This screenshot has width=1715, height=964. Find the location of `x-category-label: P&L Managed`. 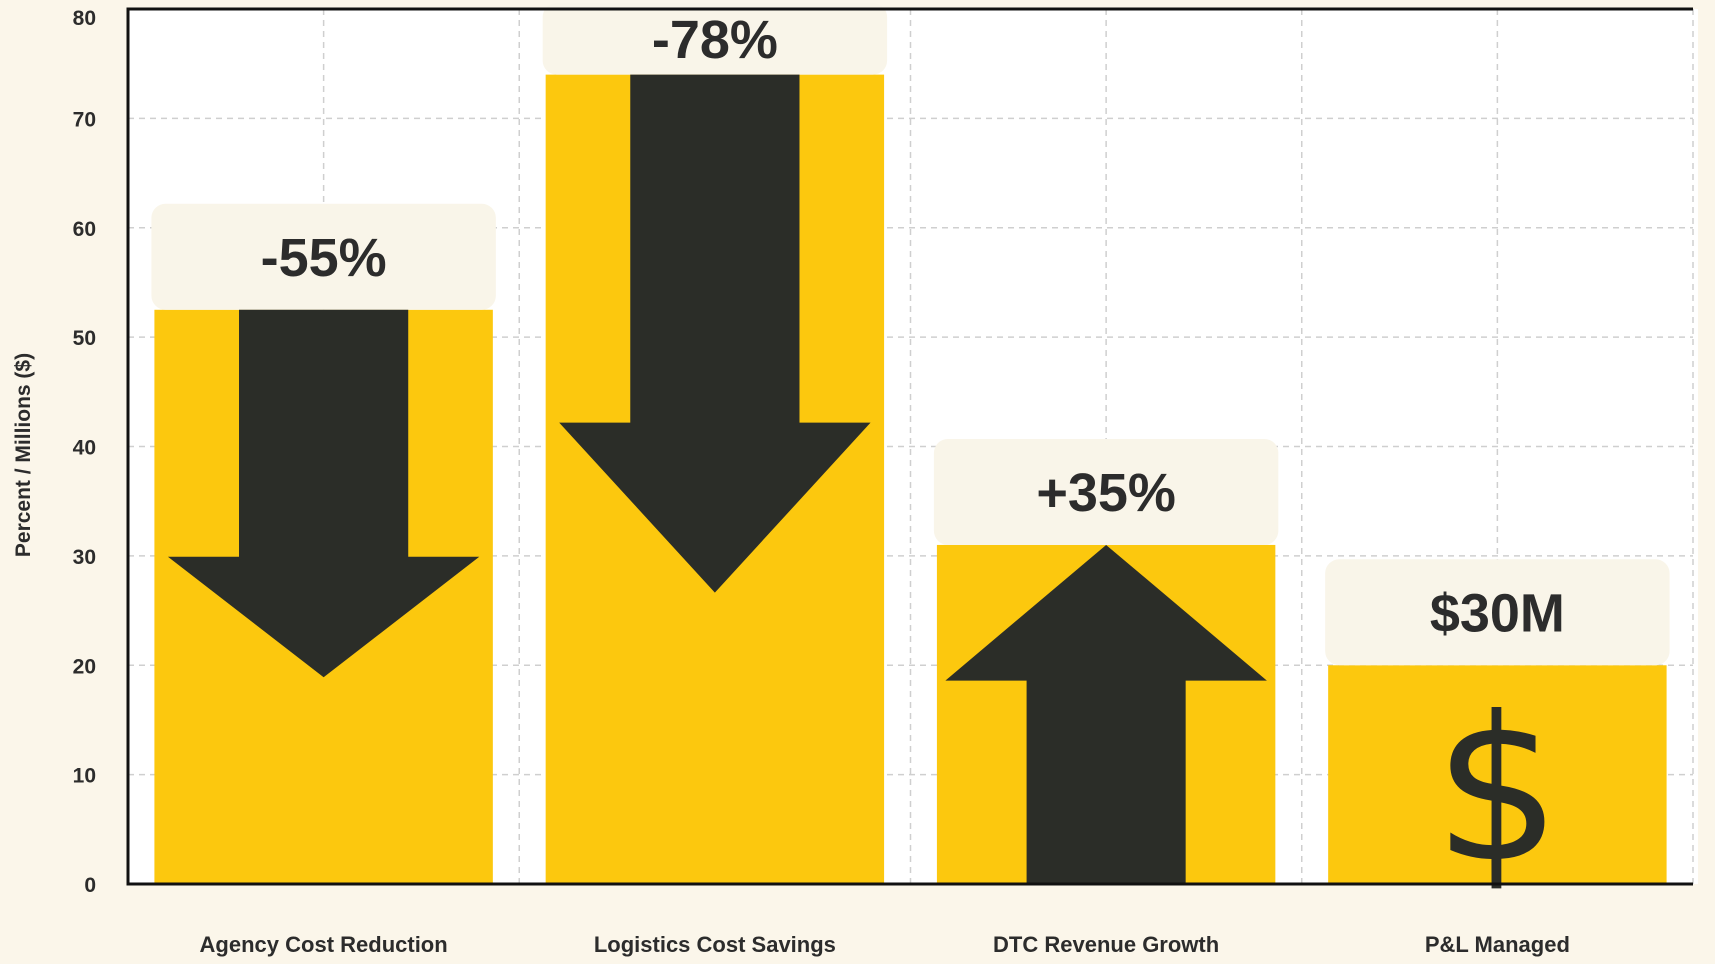

x-category-label: P&L Managed is located at coordinates (1497, 944).